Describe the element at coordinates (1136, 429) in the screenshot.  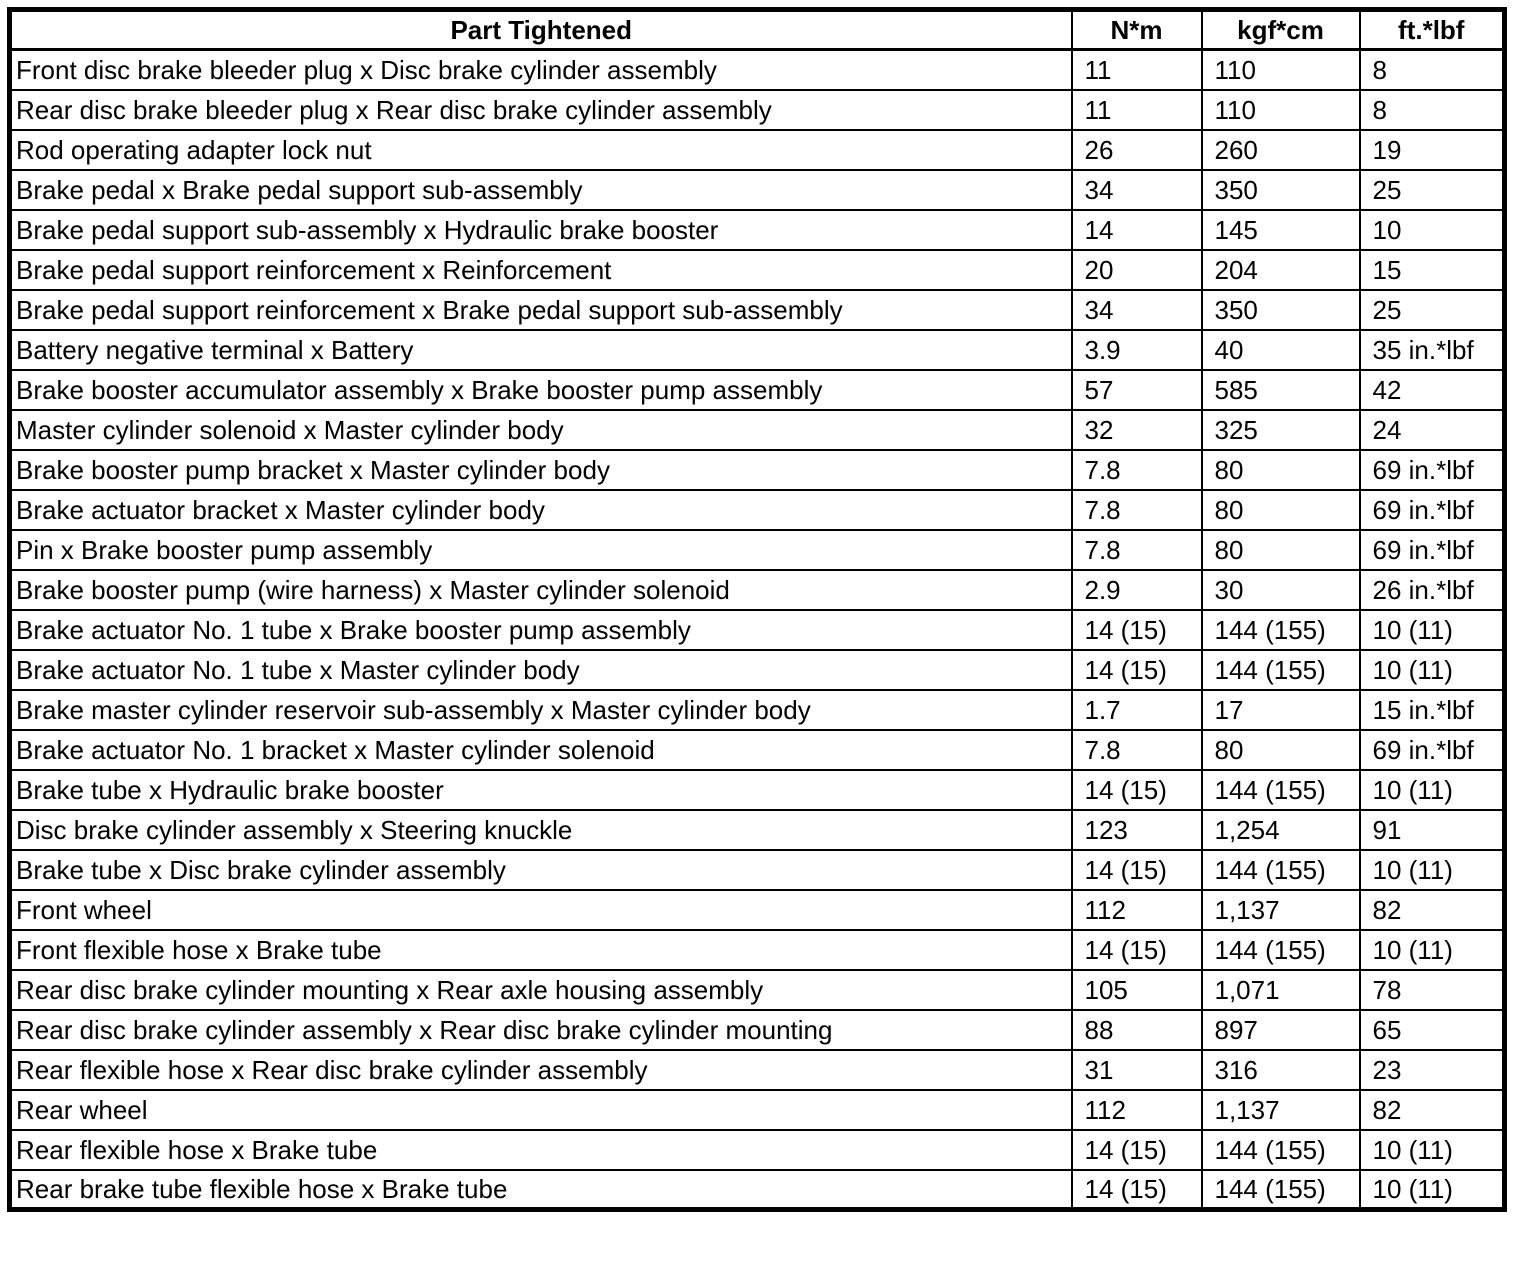
I see `nm-value-cell: 32` at that location.